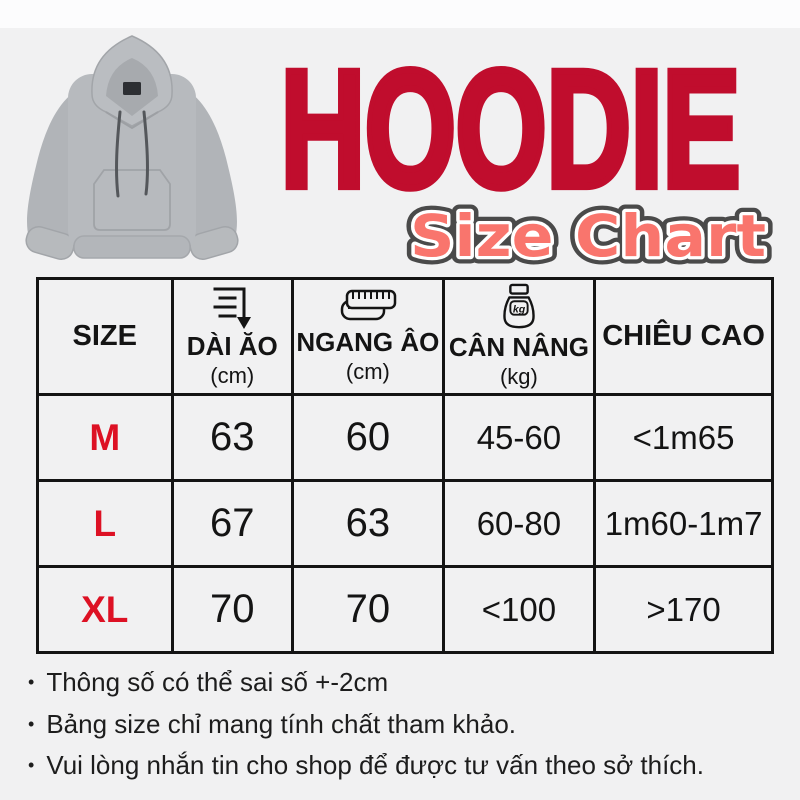  I want to click on can-nang-unit: (kg), so click(518, 376).